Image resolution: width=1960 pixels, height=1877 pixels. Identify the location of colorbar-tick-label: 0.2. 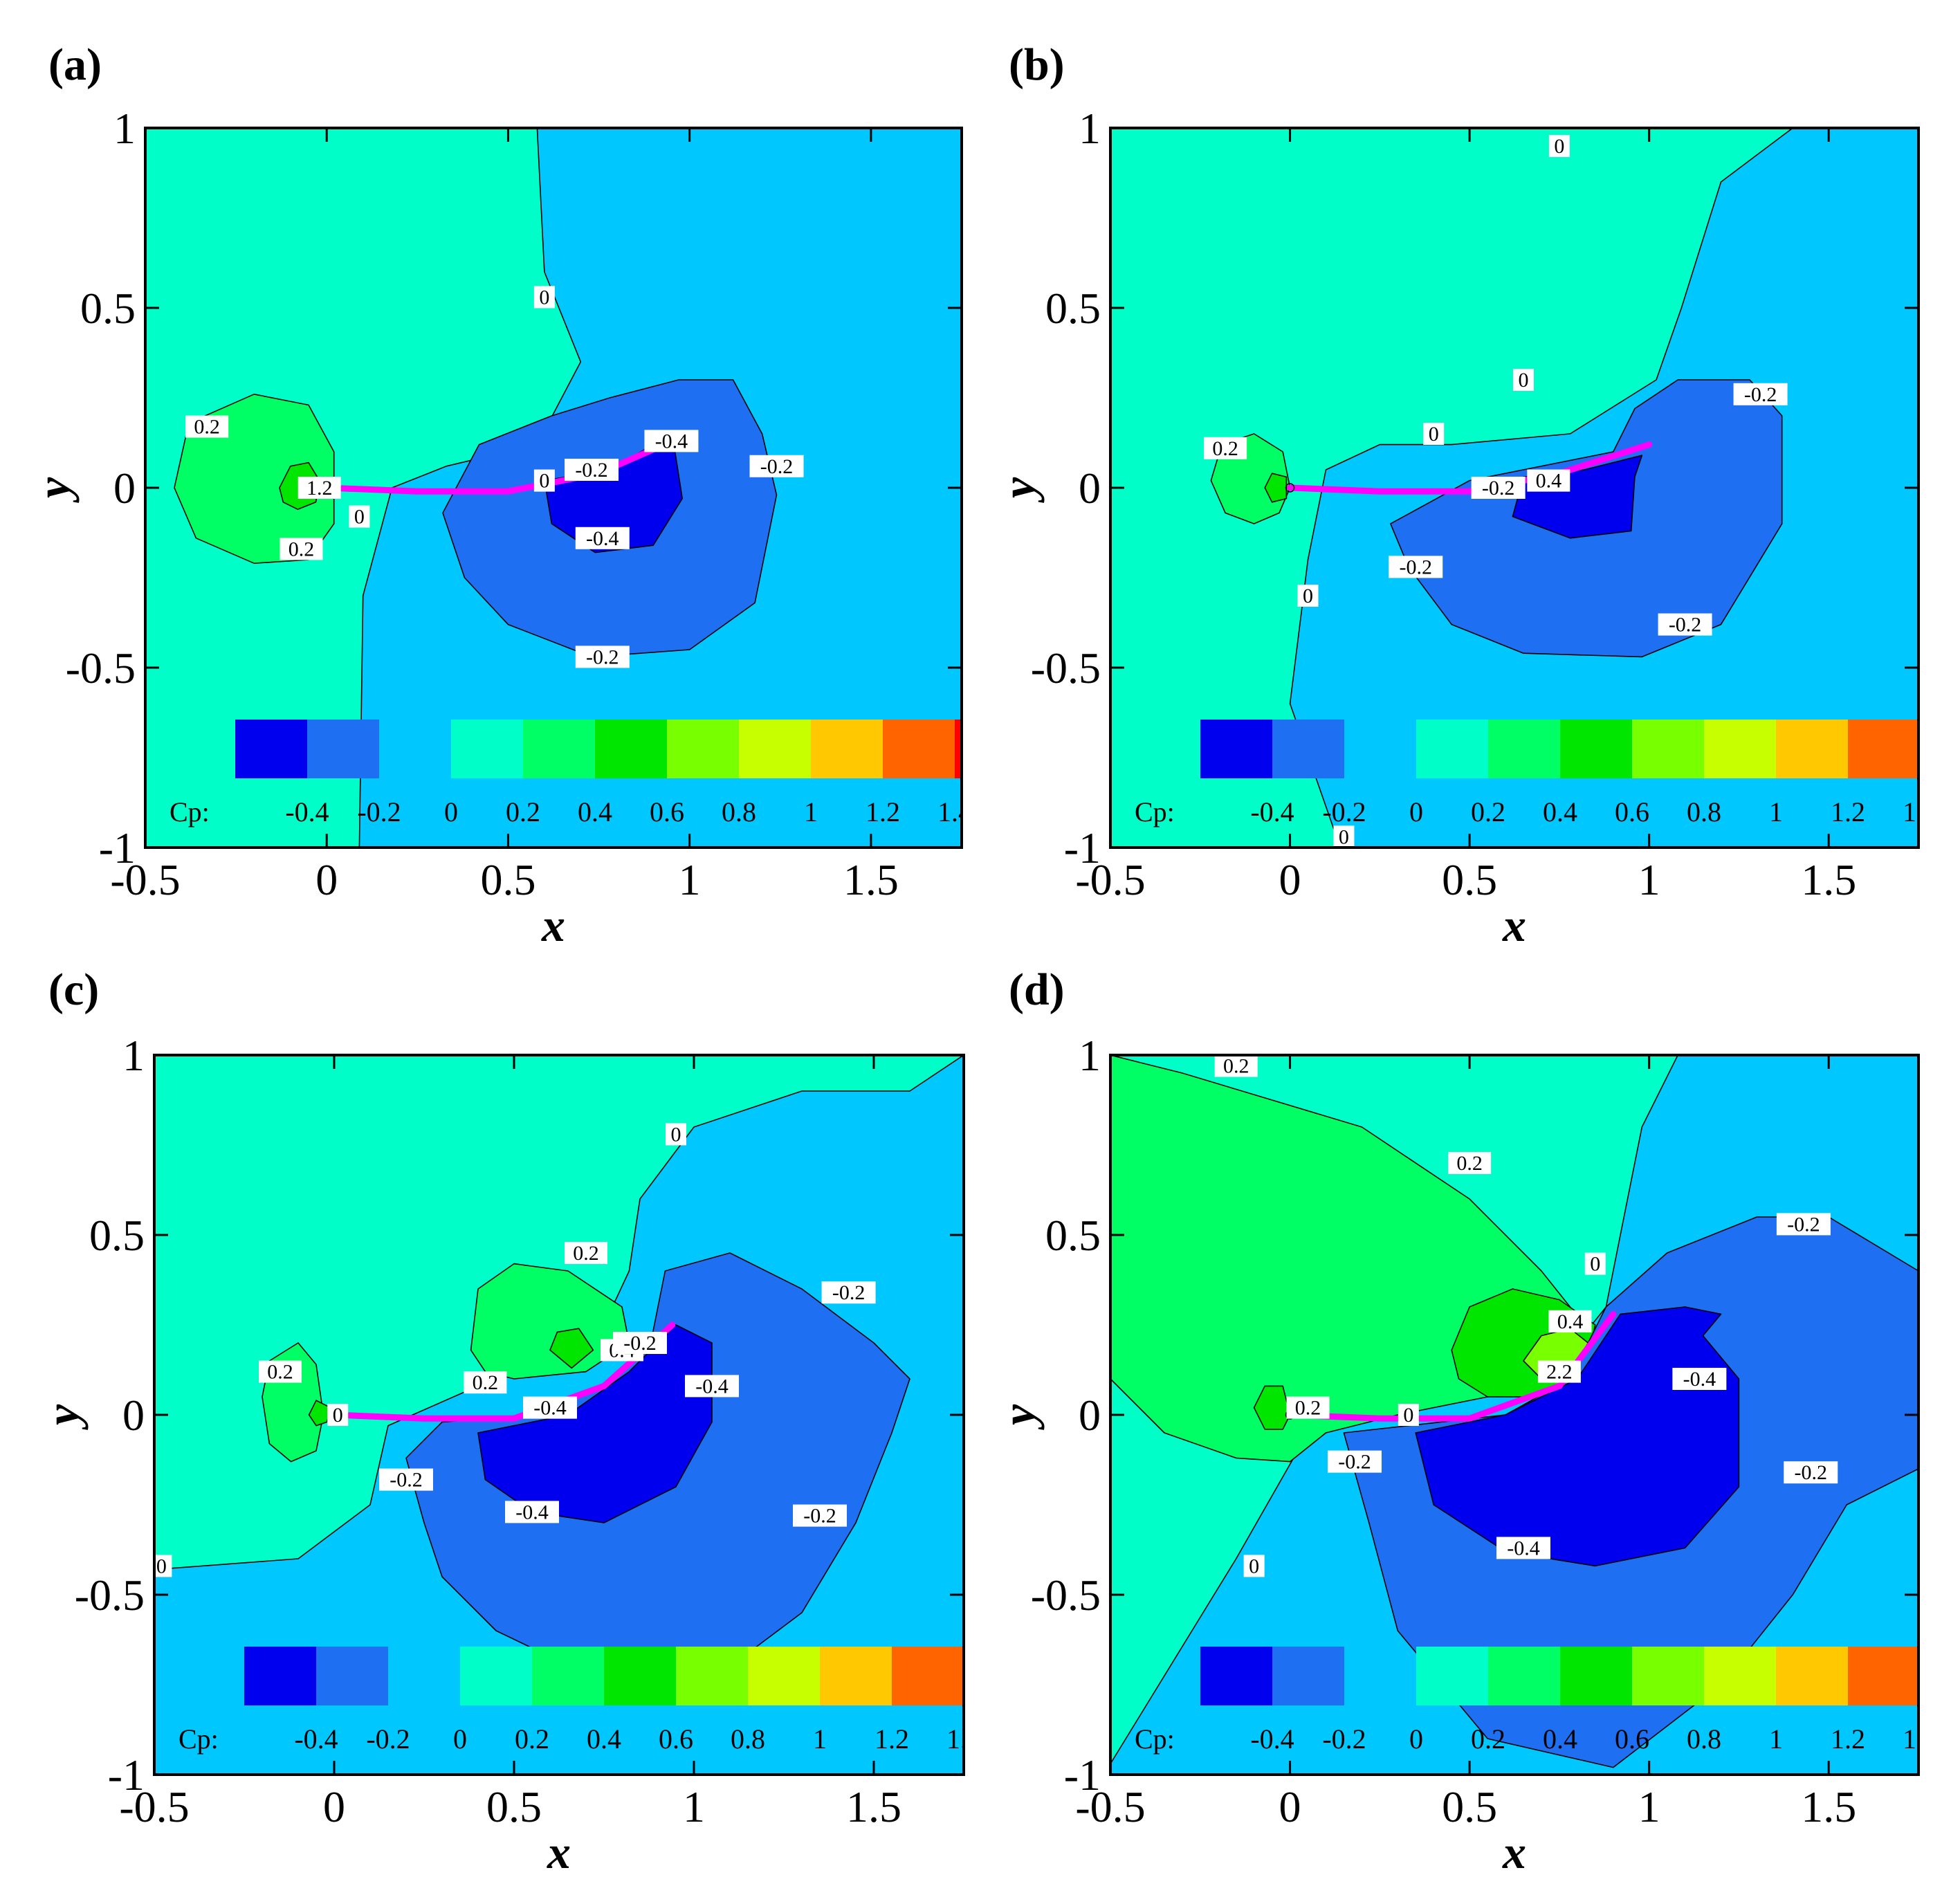
(523, 811).